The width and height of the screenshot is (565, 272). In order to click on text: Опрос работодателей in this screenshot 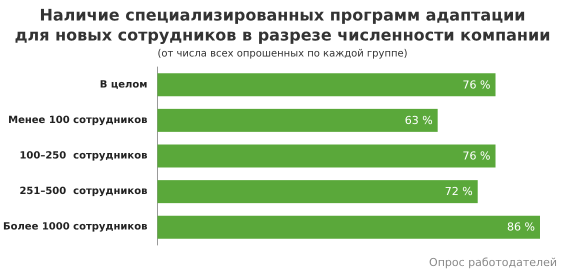, I will do `click(493, 262)`.